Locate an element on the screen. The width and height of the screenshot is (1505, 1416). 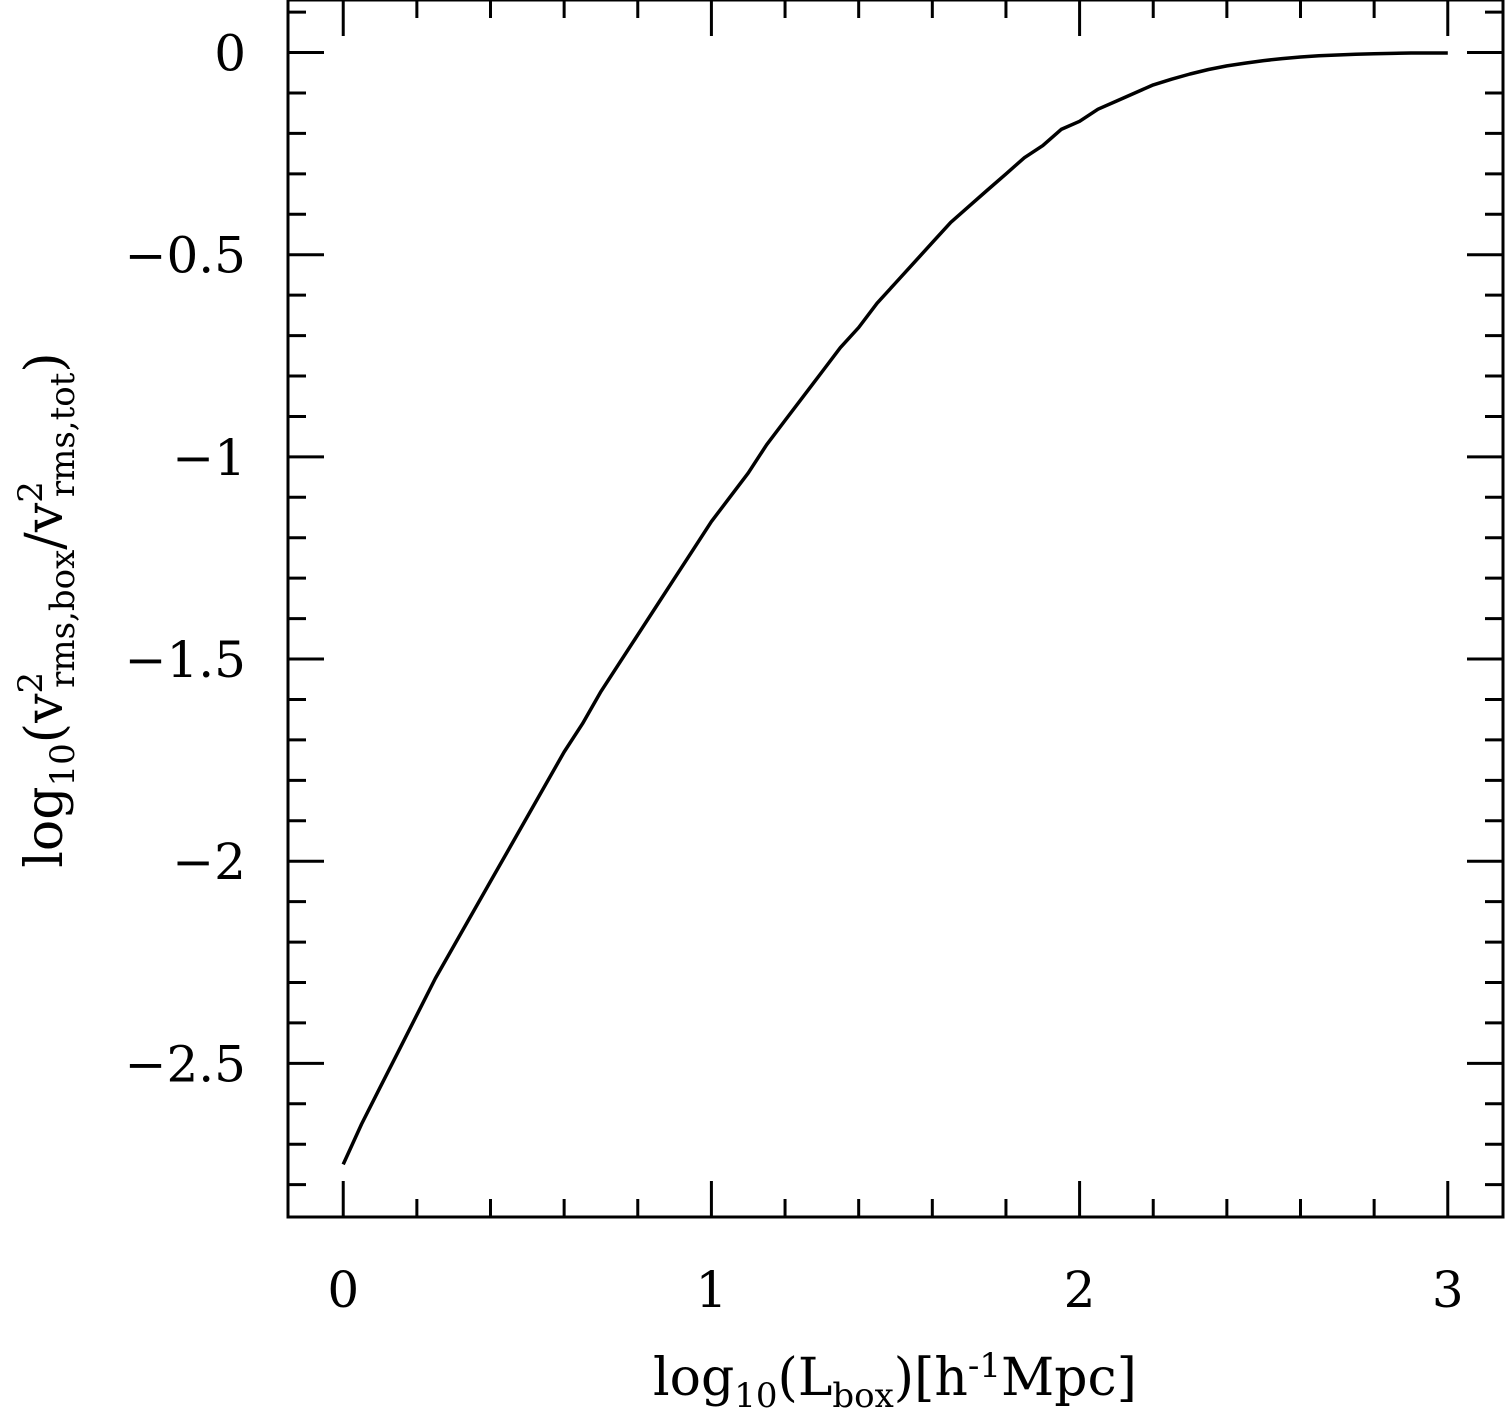
y-axis-title: log10(v2rms,box/v2rms,tot) is located at coordinates (47, 609).